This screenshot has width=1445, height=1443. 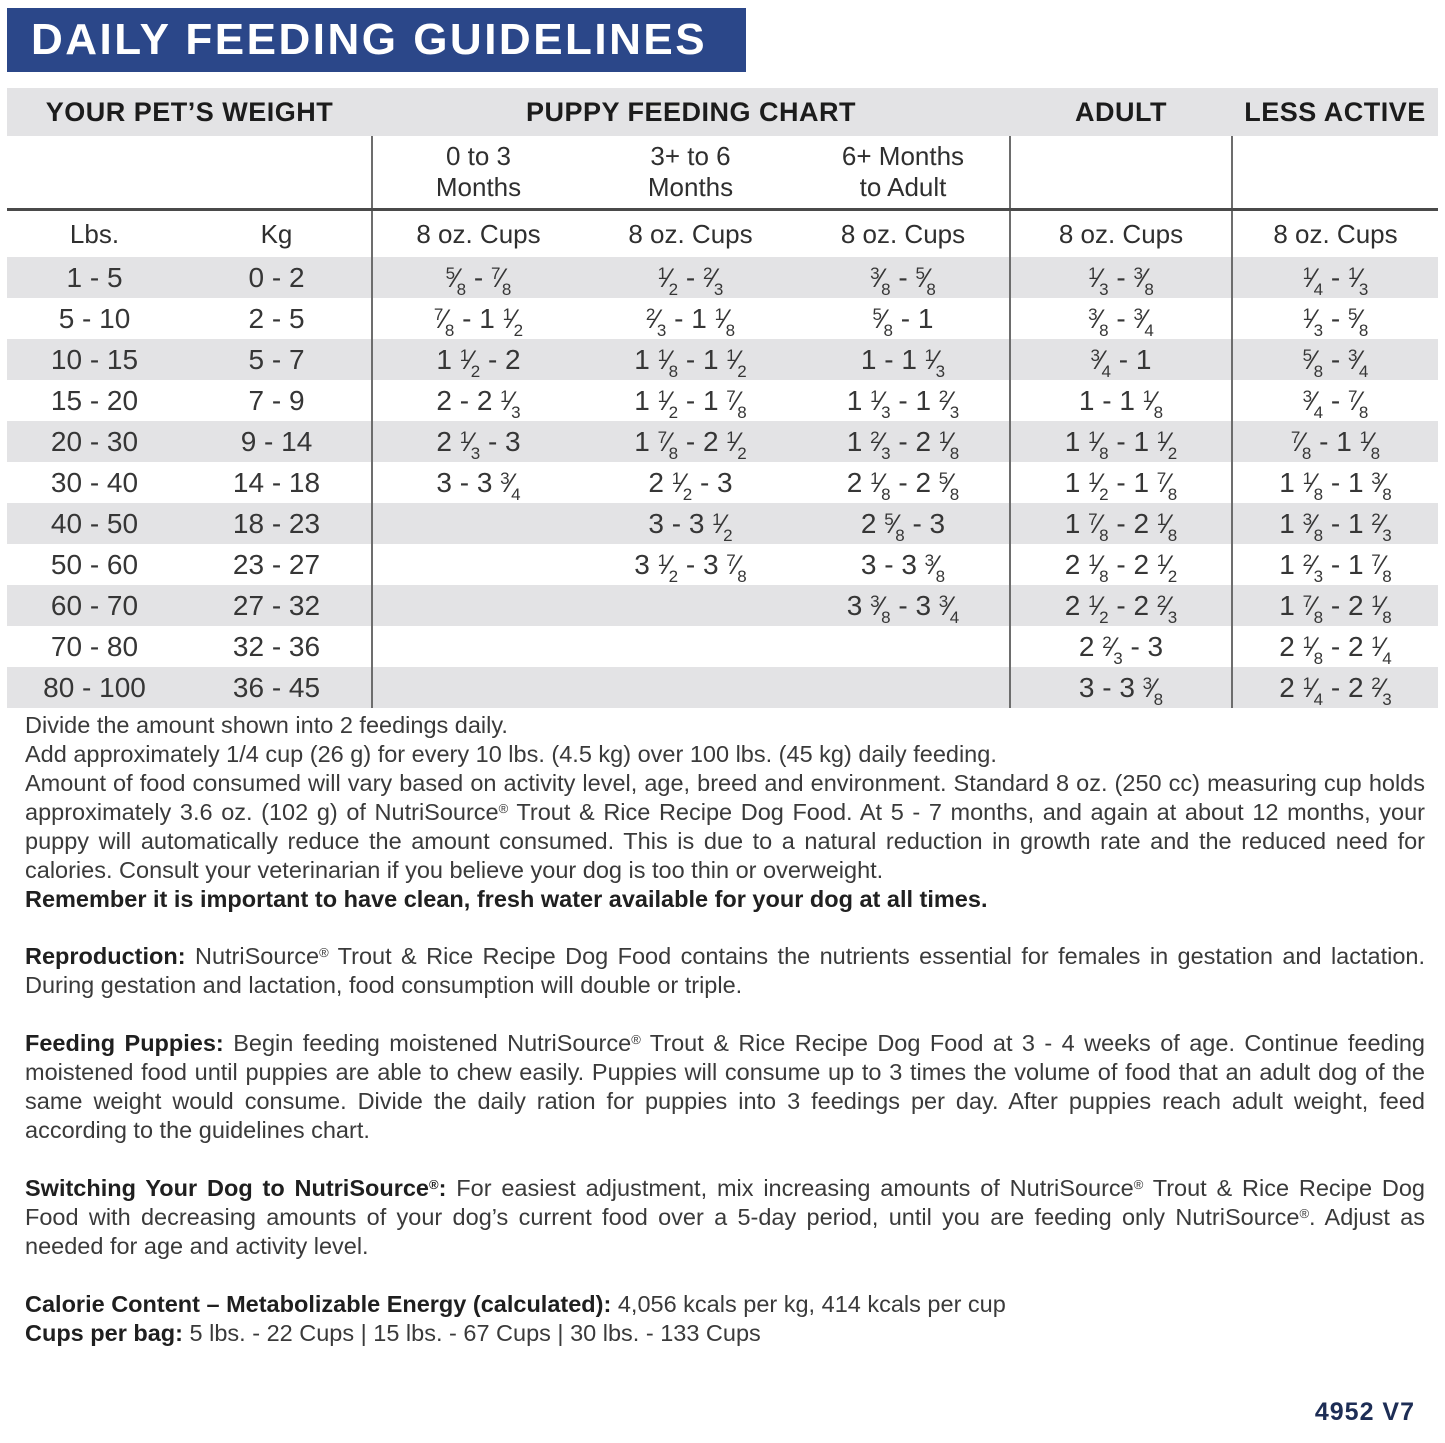 I want to click on weight-cell: 50 - 60, so click(x=94, y=564).